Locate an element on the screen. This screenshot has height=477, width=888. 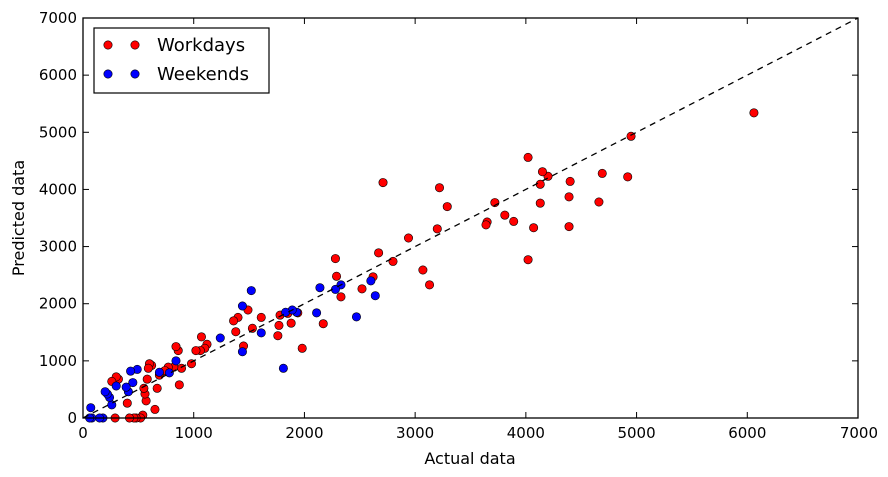
x-tick-label: 4000 is located at coordinates (526, 433).